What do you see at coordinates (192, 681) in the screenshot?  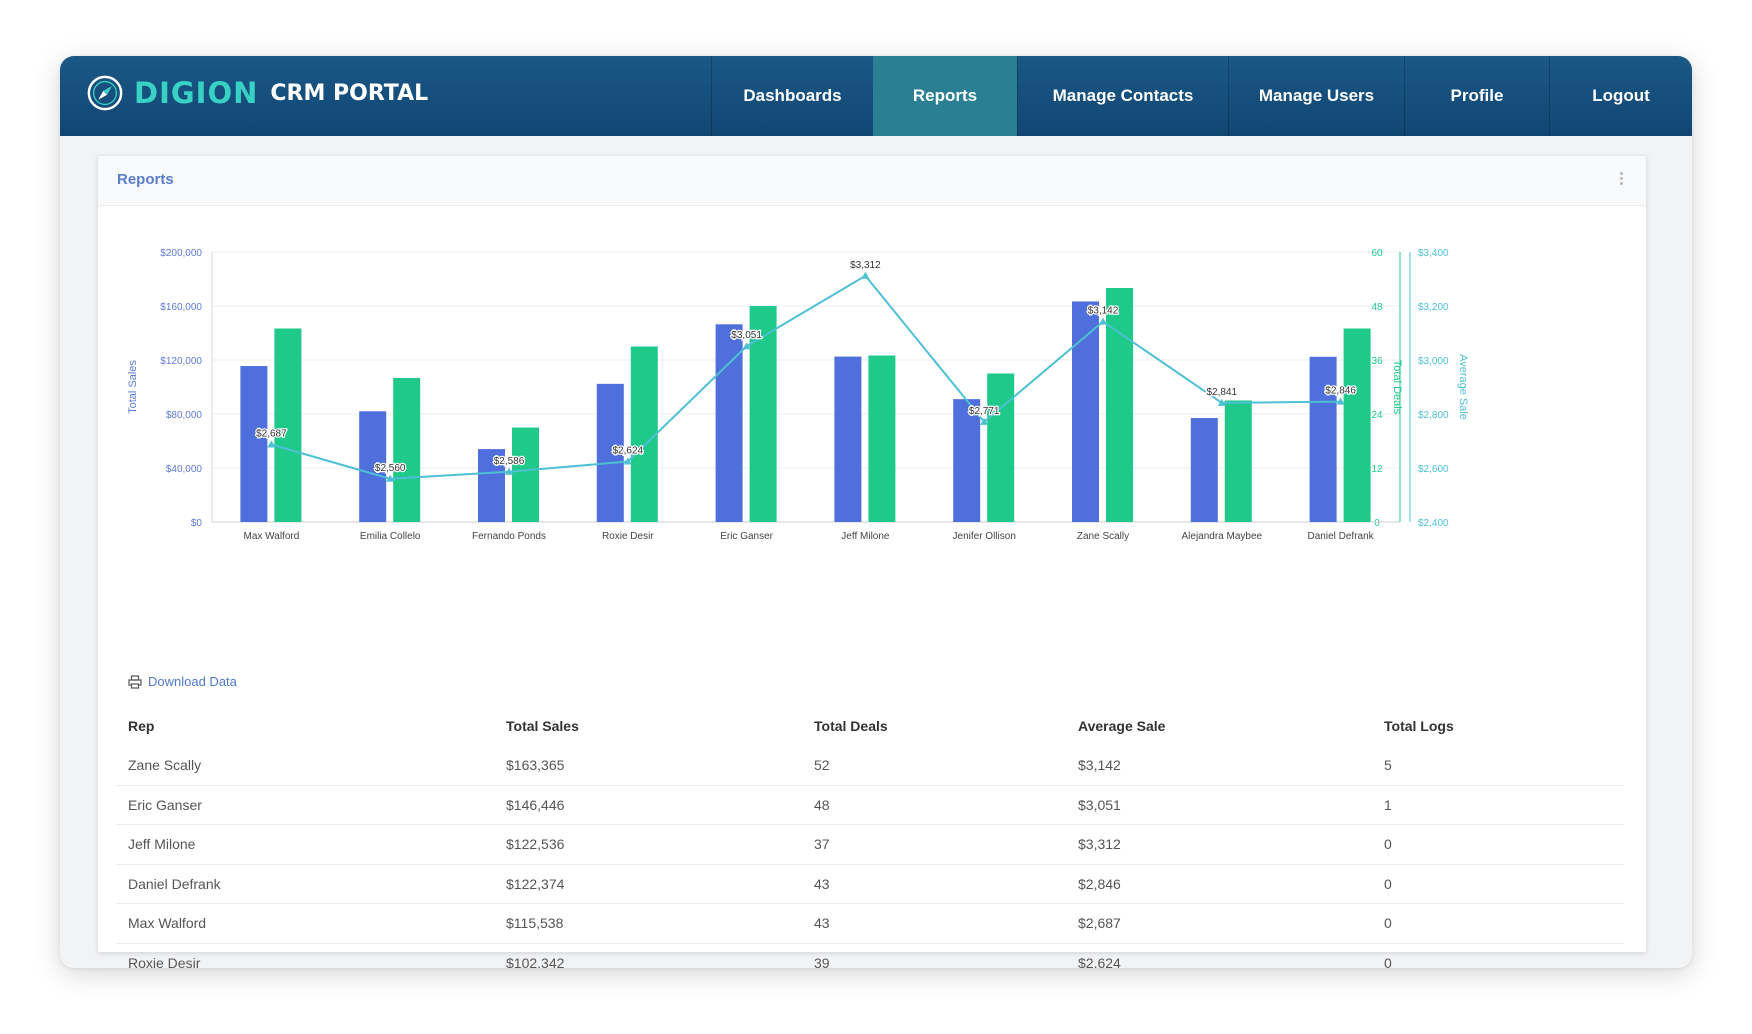 I see `download-data-label: Download Data` at bounding box center [192, 681].